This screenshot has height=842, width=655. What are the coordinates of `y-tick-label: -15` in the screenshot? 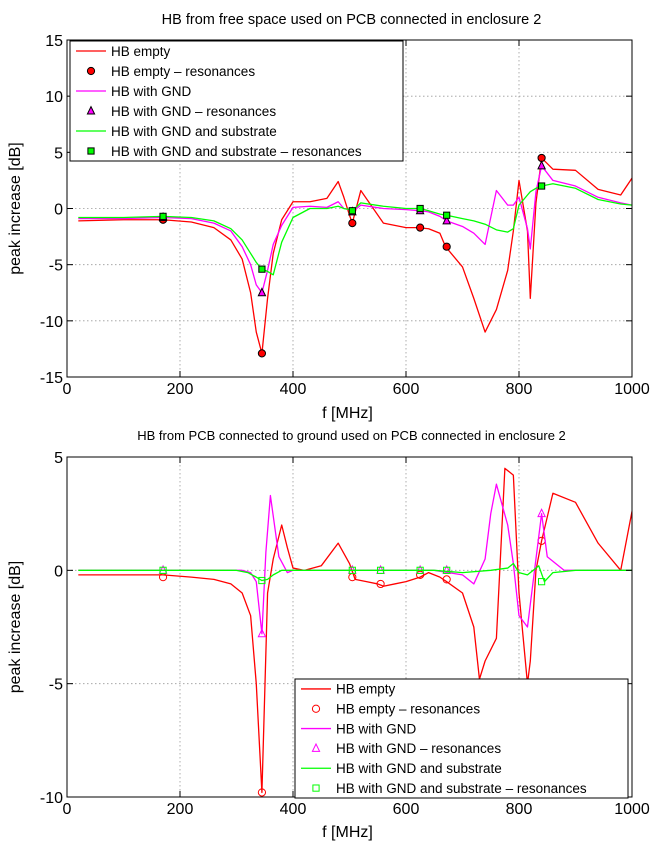 It's located at (51, 378).